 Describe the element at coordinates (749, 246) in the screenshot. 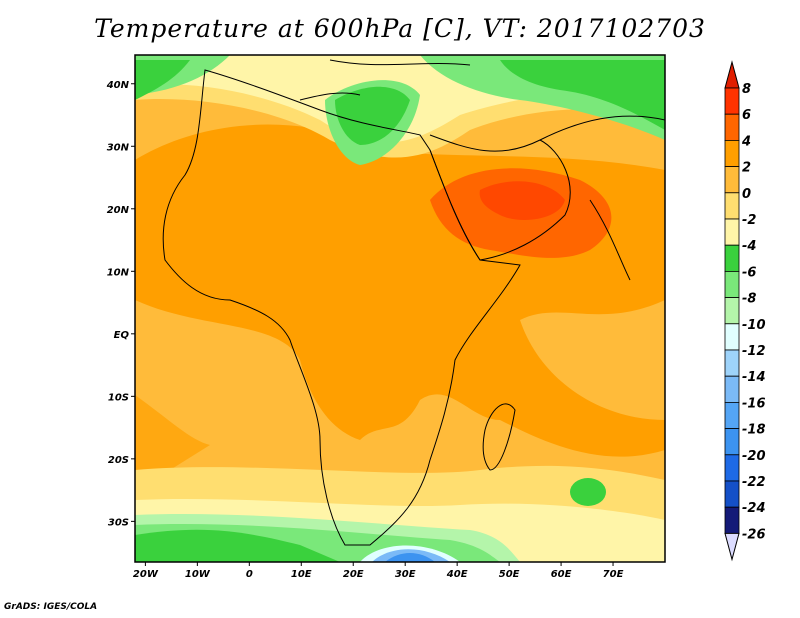

I see `colorbar-label: -4` at that location.